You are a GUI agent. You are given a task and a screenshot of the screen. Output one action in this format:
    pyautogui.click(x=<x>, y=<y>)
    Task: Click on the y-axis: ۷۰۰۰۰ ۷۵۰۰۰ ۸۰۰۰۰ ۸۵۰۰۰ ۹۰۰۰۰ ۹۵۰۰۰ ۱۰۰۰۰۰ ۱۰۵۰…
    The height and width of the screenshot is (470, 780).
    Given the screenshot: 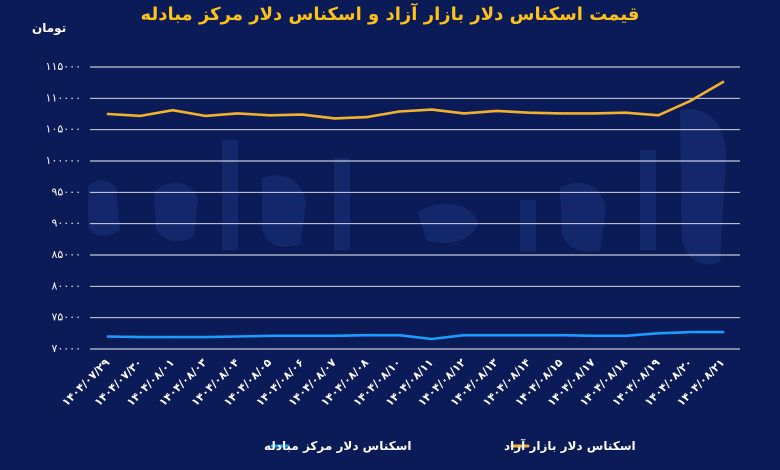 What is the action you would take?
    pyautogui.click(x=63, y=207)
    